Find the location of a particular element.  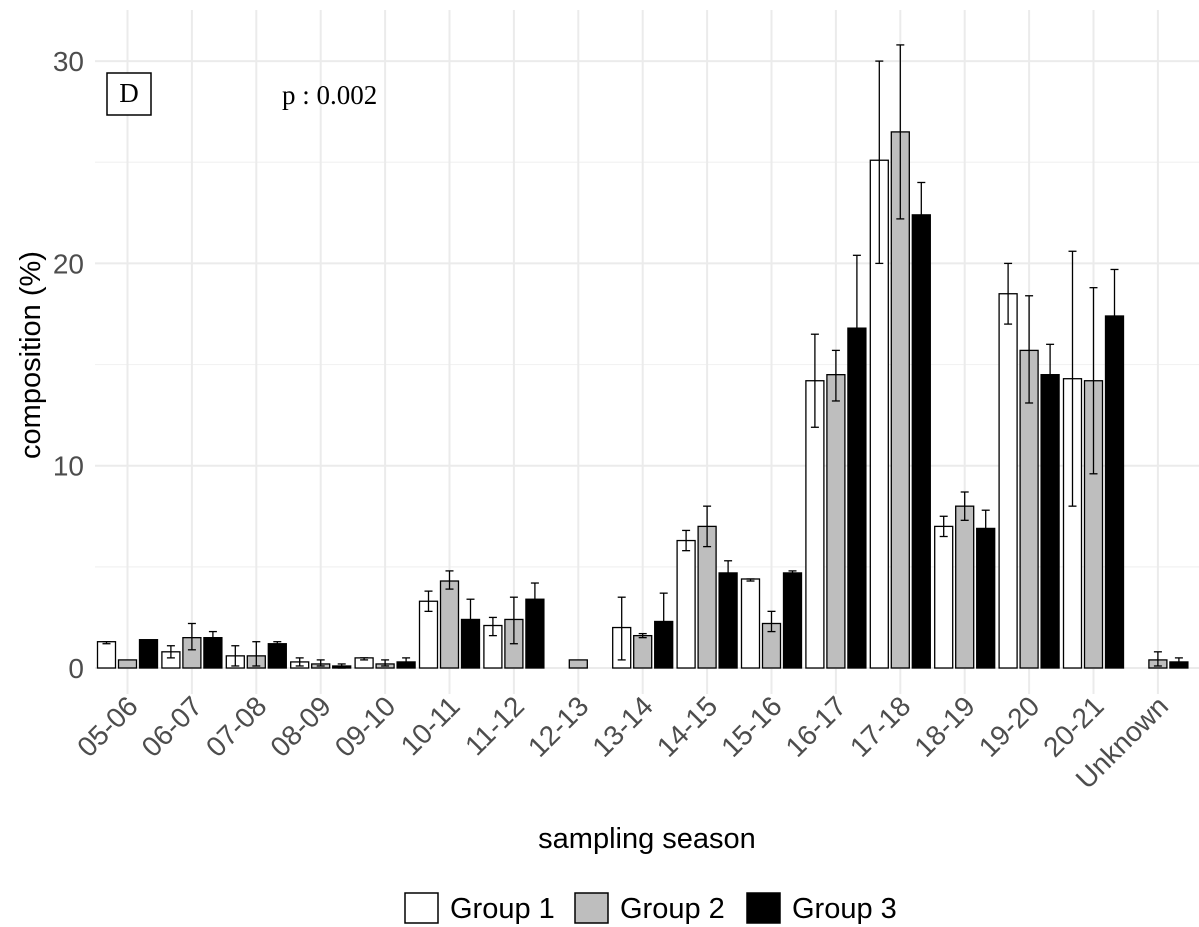

panel-label-box is located at coordinates (129, 94).